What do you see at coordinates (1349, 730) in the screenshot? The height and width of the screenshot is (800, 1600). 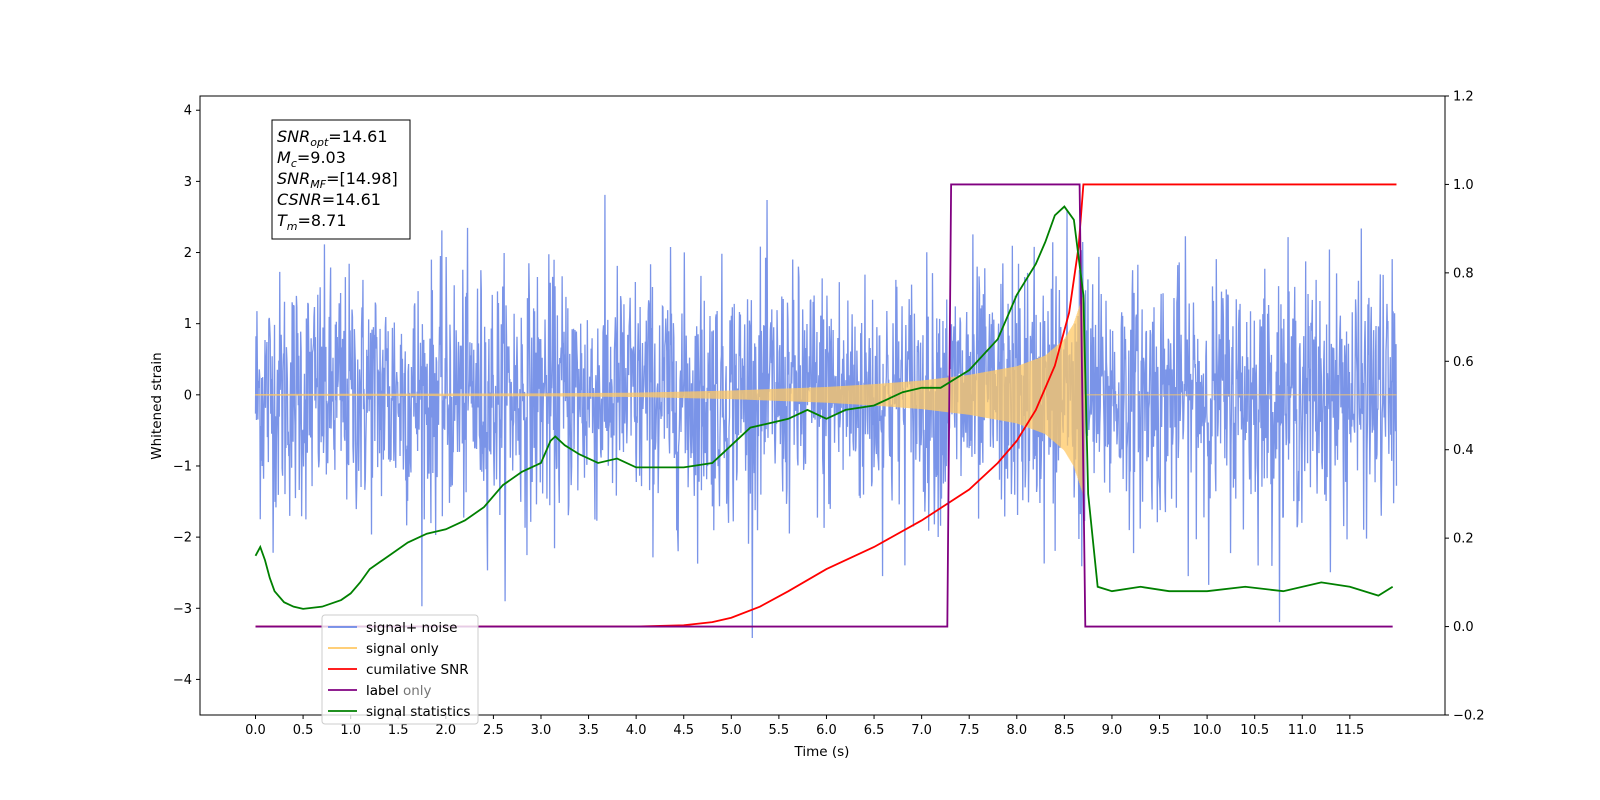 I see `x-tick-label: 11.5` at bounding box center [1349, 730].